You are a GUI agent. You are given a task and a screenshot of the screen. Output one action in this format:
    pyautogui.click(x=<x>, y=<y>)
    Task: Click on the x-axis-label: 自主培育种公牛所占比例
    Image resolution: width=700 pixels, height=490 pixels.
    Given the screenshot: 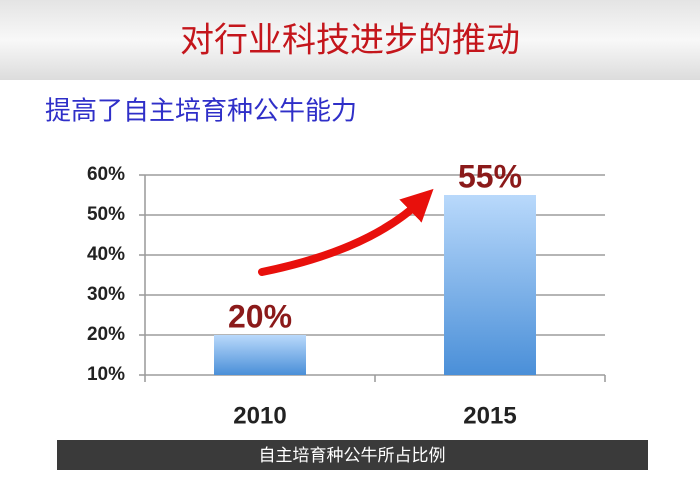 What is the action you would take?
    pyautogui.click(x=352, y=456)
    